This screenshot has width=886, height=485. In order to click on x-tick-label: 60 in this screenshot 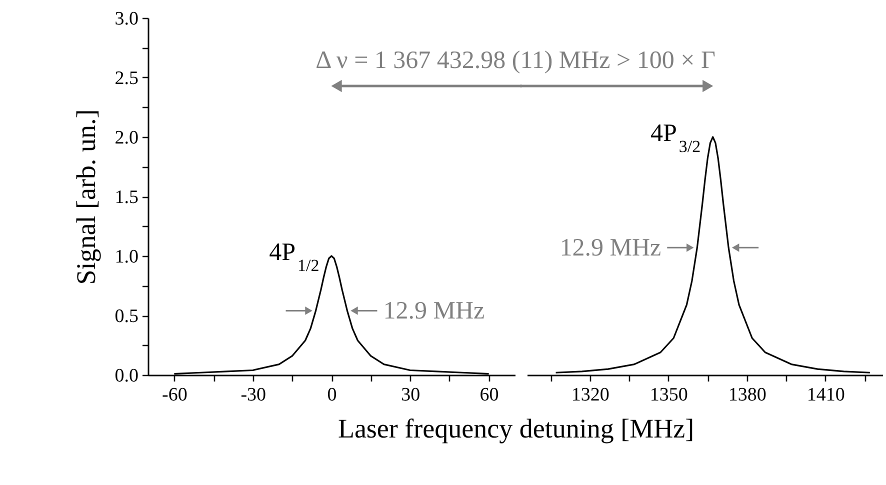, I will do `click(489, 395)`.